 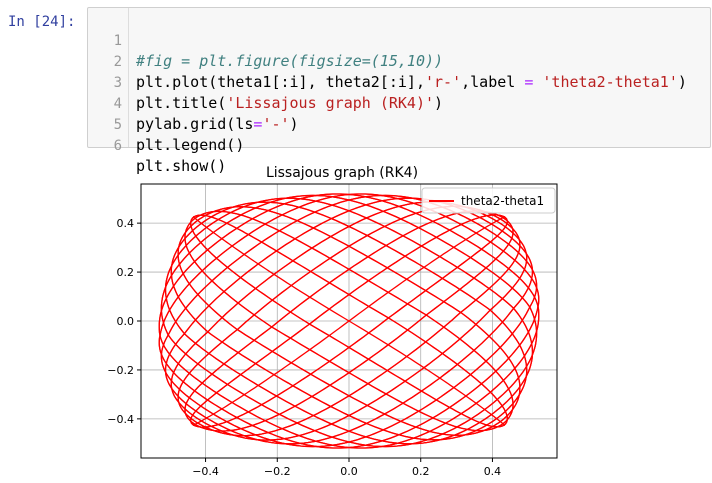 What do you see at coordinates (349, 471) in the screenshot?
I see `x-tick-label: 0.0` at bounding box center [349, 471].